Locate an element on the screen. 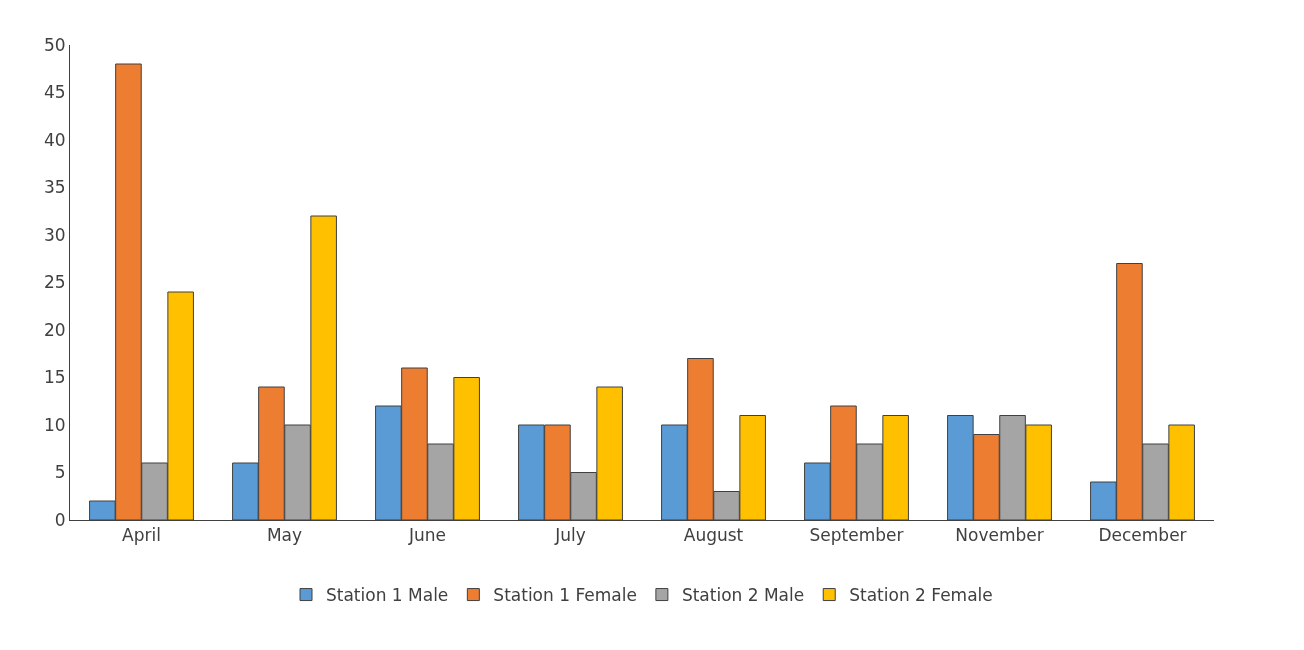  legend-label: Station 2 Female is located at coordinates (921, 595).